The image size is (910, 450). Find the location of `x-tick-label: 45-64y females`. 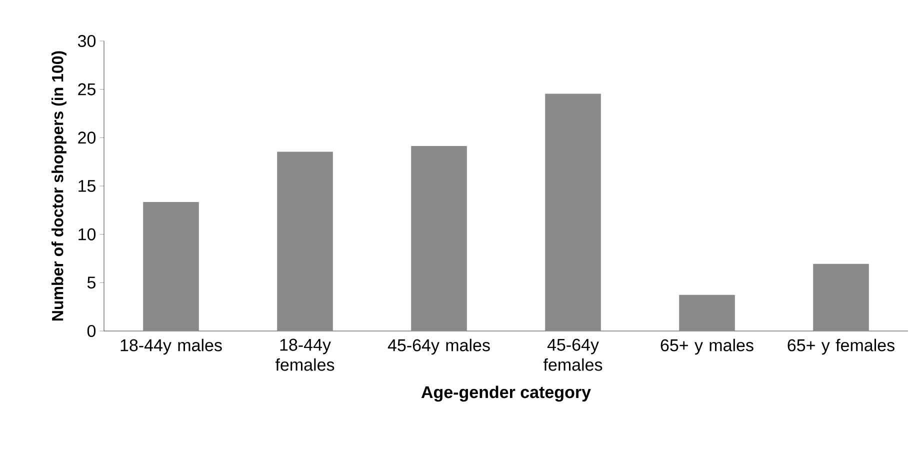

x-tick-label: 45-64y females is located at coordinates (572, 354).